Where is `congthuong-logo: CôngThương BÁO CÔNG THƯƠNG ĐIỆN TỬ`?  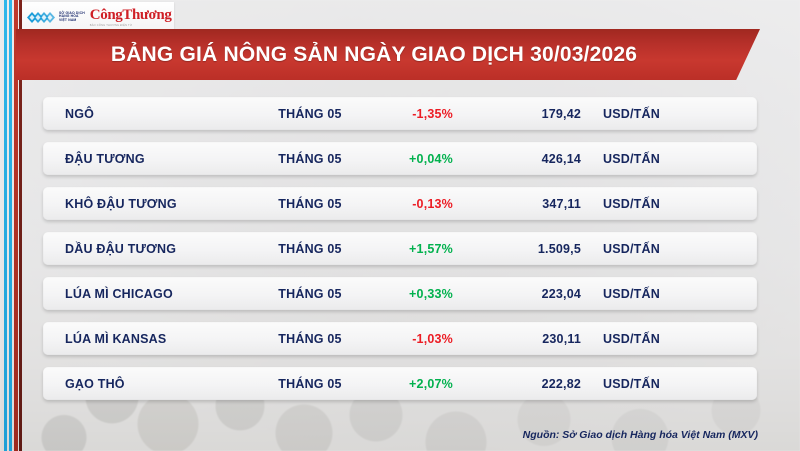 congthuong-logo: CôngThương BÁO CÔNG THƯƠNG ĐIỆN TỬ is located at coordinates (130, 16).